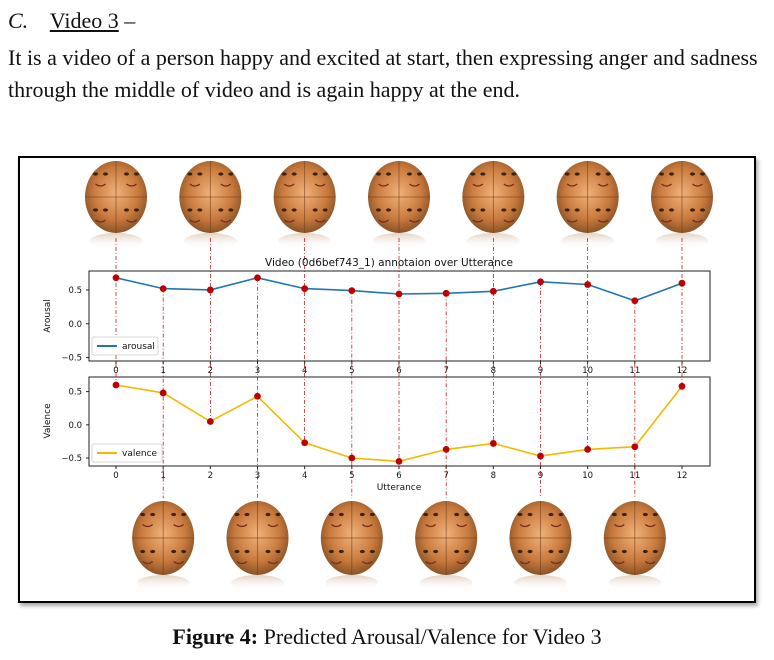 Image resolution: width=774 pixels, height=660 pixels. I want to click on xtick-label: 12, so click(682, 476).